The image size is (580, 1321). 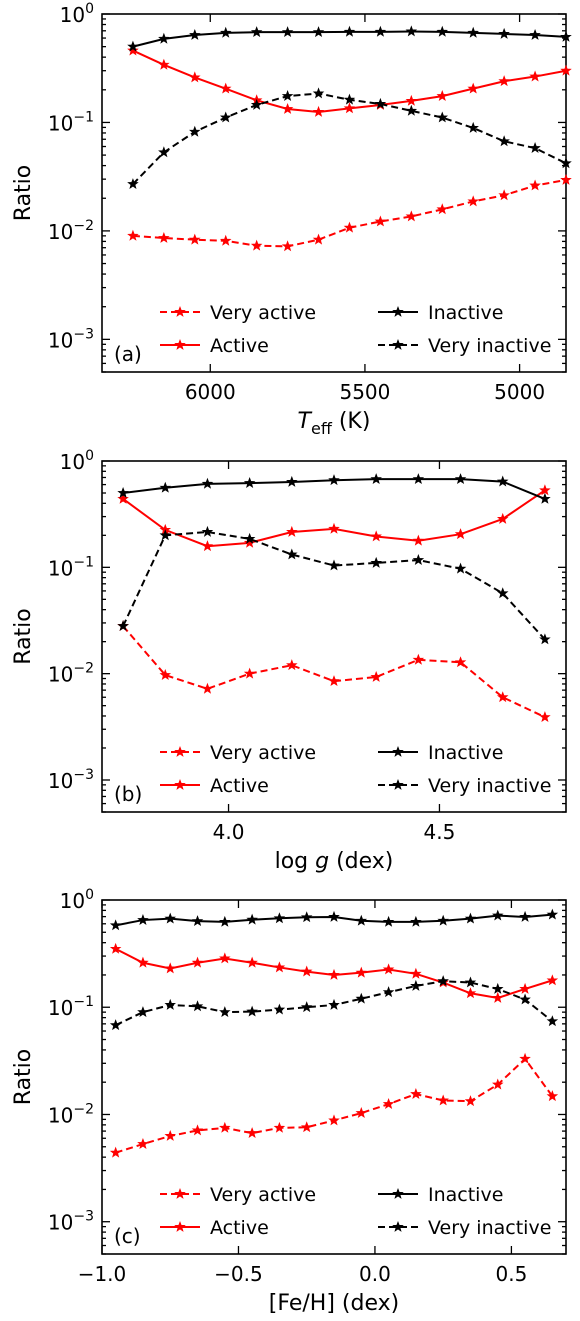 I want to click on y-tick-label: 10⁻¹, so click(x=71, y=567).